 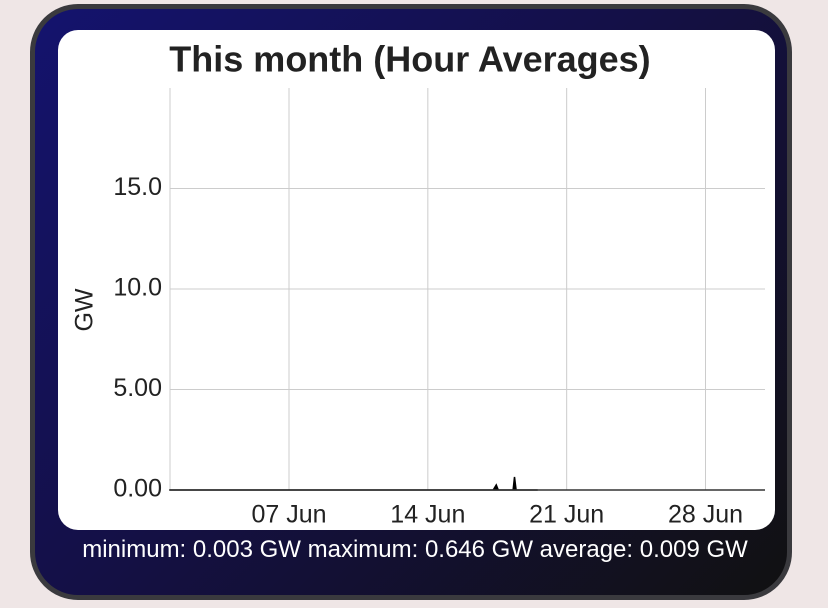 I want to click on x-tick-label: 14 Jun, so click(x=427, y=515).